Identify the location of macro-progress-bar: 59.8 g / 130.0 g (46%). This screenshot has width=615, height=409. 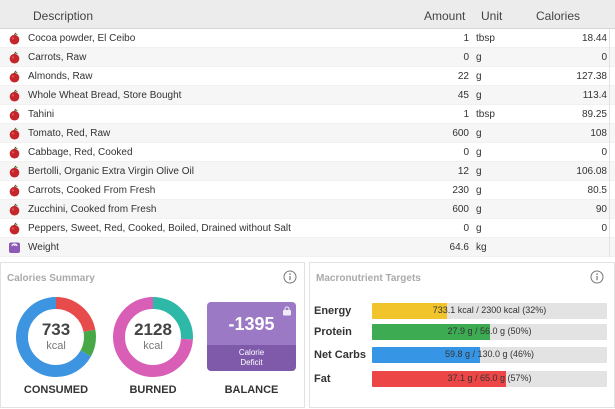
(489, 355).